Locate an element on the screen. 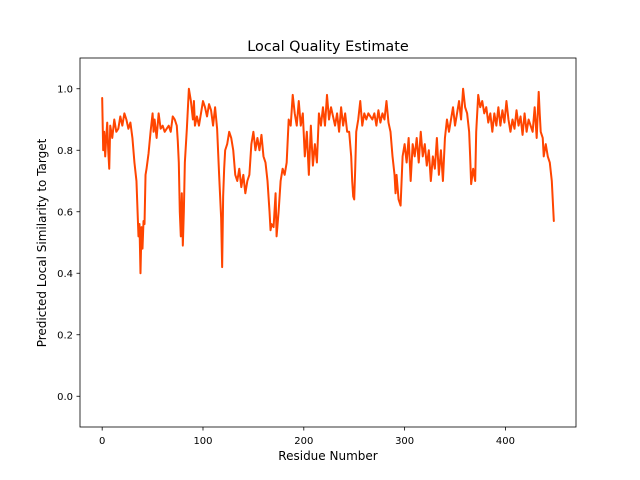  y-axis: 0.0 0.2 0.4 0.6 0.8 1.0 is located at coordinates (68, 243).